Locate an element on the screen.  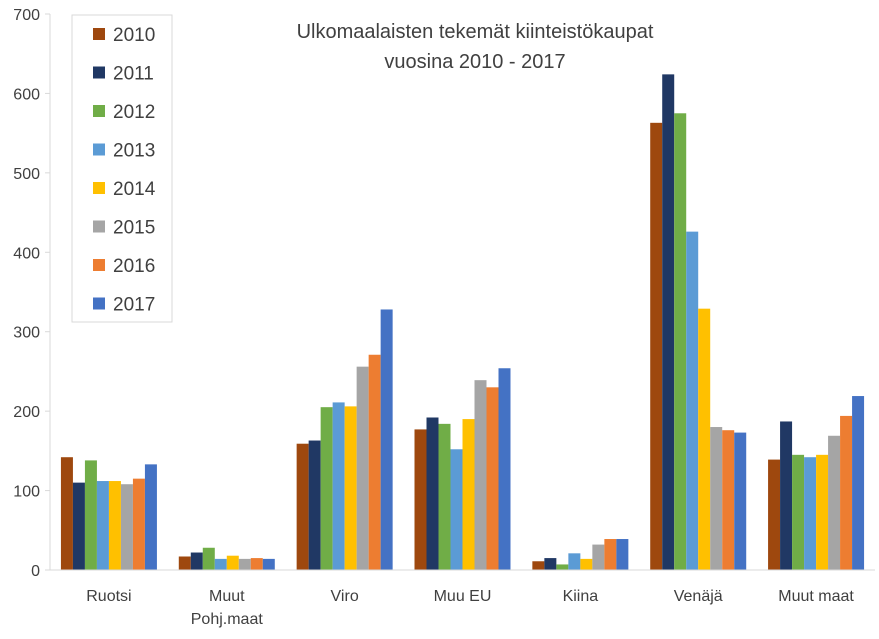
legend: 2010 2011 2012 2013 2014 2015 2016 2017 is located at coordinates (122, 168).